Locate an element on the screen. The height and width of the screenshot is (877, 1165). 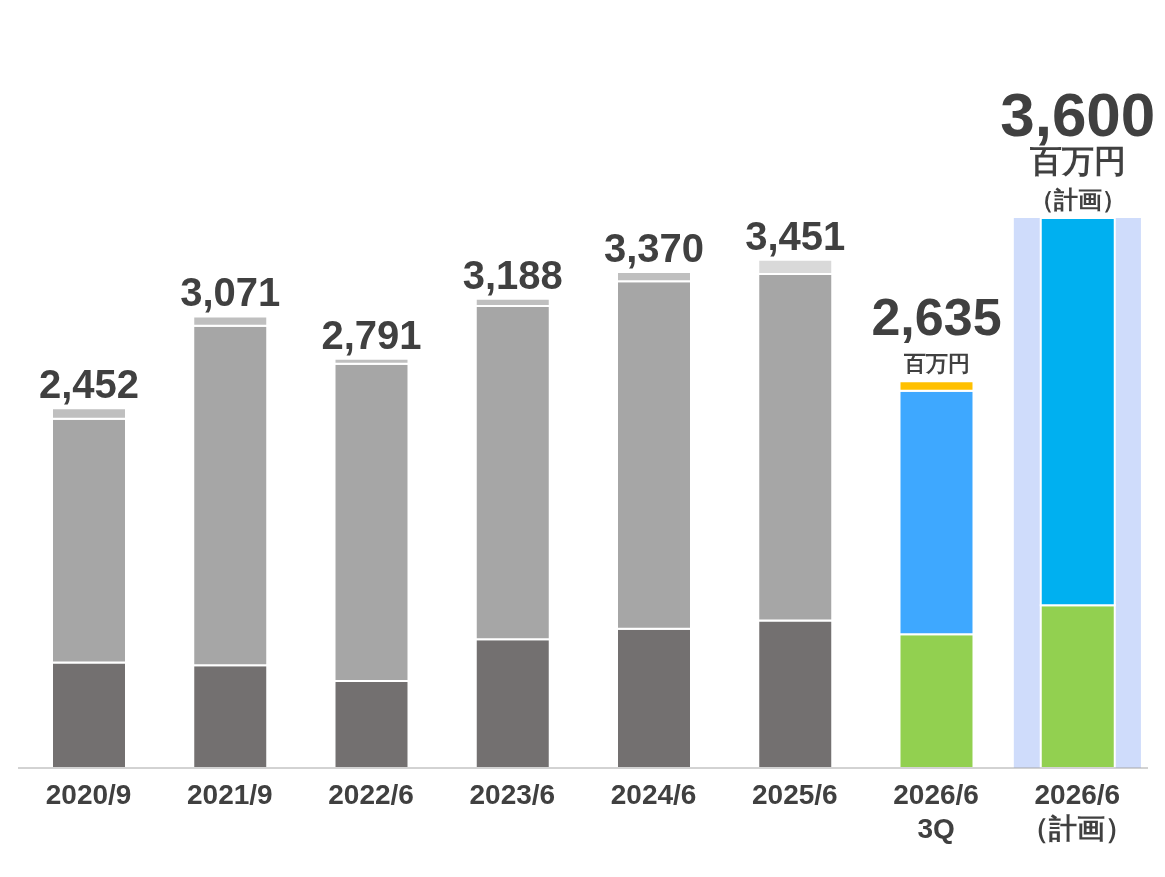
annotation: 2,791 is located at coordinates (371, 334).